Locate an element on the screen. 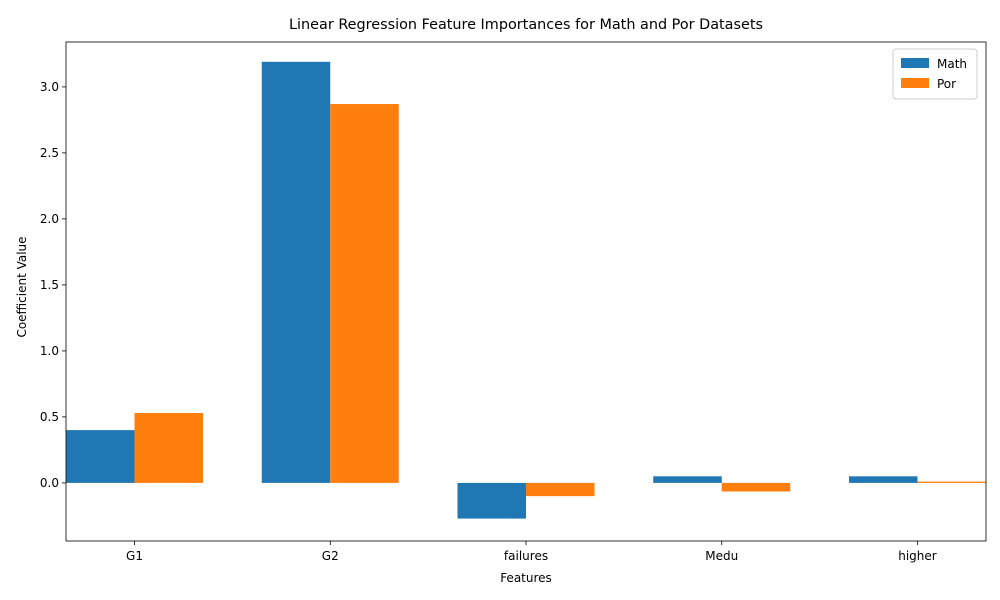 This screenshot has height=600, width=1000. bar-por-medu is located at coordinates (756, 487).